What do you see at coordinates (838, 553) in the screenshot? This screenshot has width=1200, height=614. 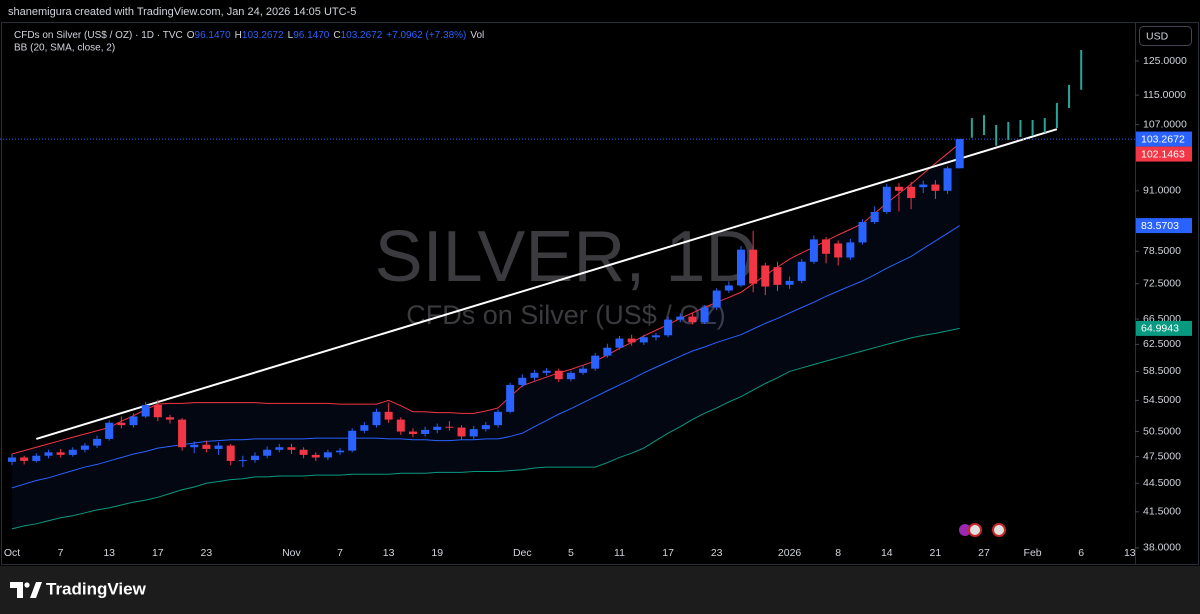 I see `x-tick-label: 8` at bounding box center [838, 553].